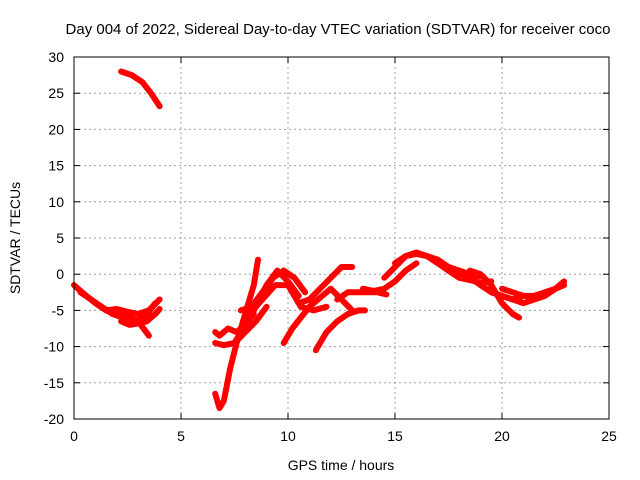 Image resolution: width=640 pixels, height=480 pixels. I want to click on x-tick-label: 0, so click(74, 436).